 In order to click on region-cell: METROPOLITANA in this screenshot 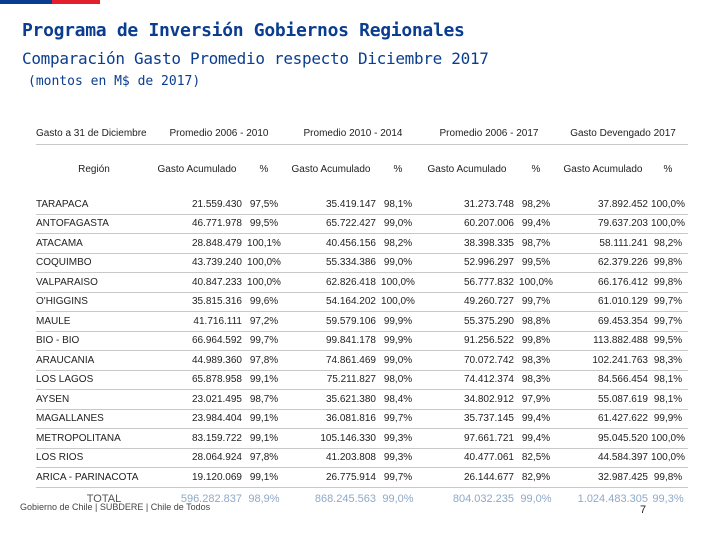, I will do `click(94, 438)`.